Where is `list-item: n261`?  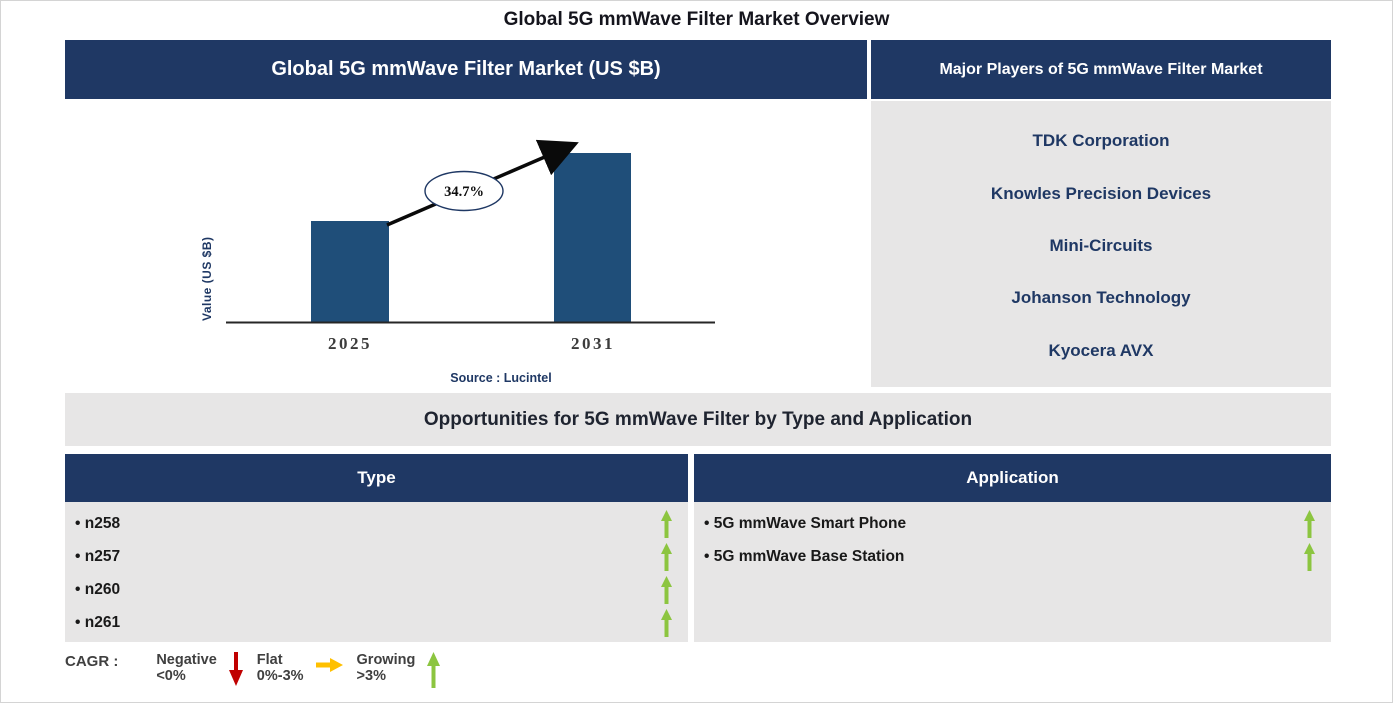 list-item: n261 is located at coordinates (376, 622).